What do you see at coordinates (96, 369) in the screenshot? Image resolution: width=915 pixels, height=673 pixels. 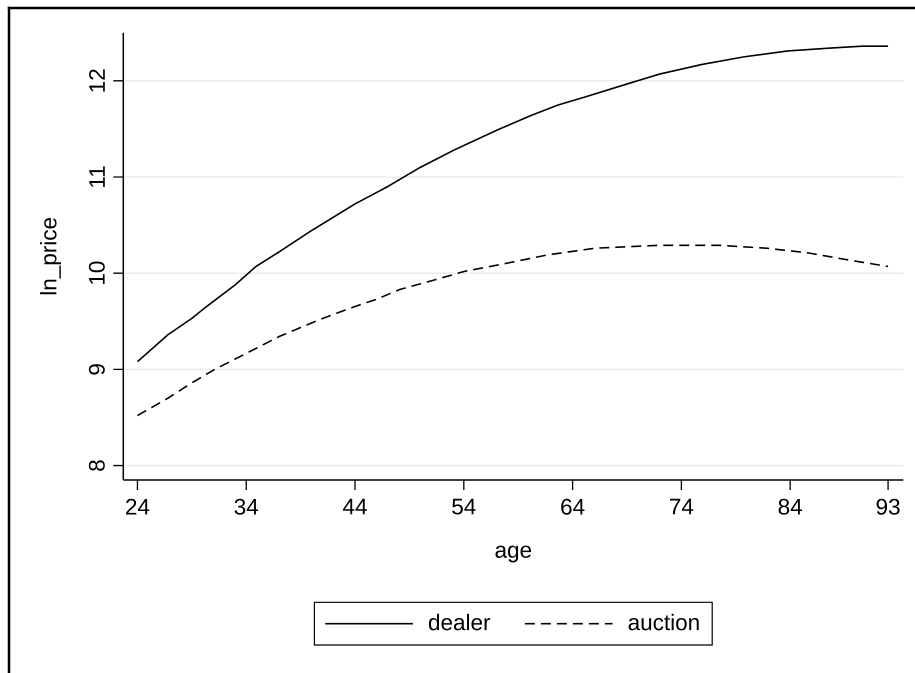 I see `y-tick-label: 9` at bounding box center [96, 369].